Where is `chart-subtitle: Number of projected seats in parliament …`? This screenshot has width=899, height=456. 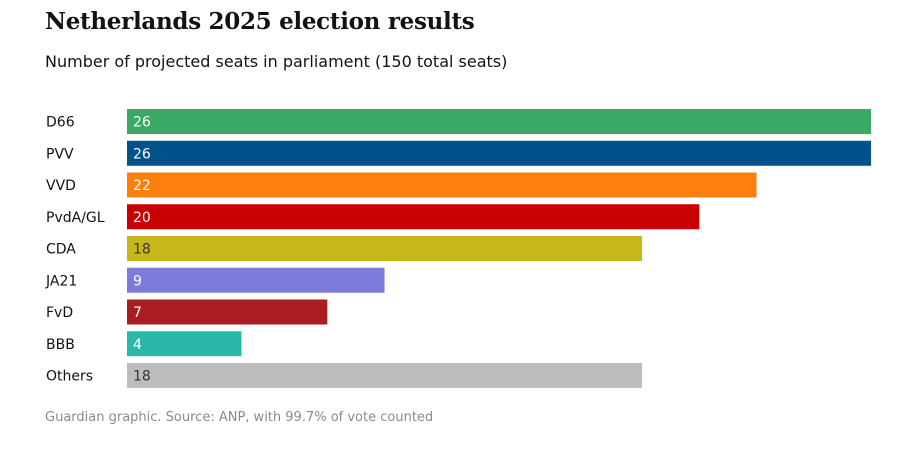
chart-subtitle: Number of projected seats in parliament … is located at coordinates (276, 61).